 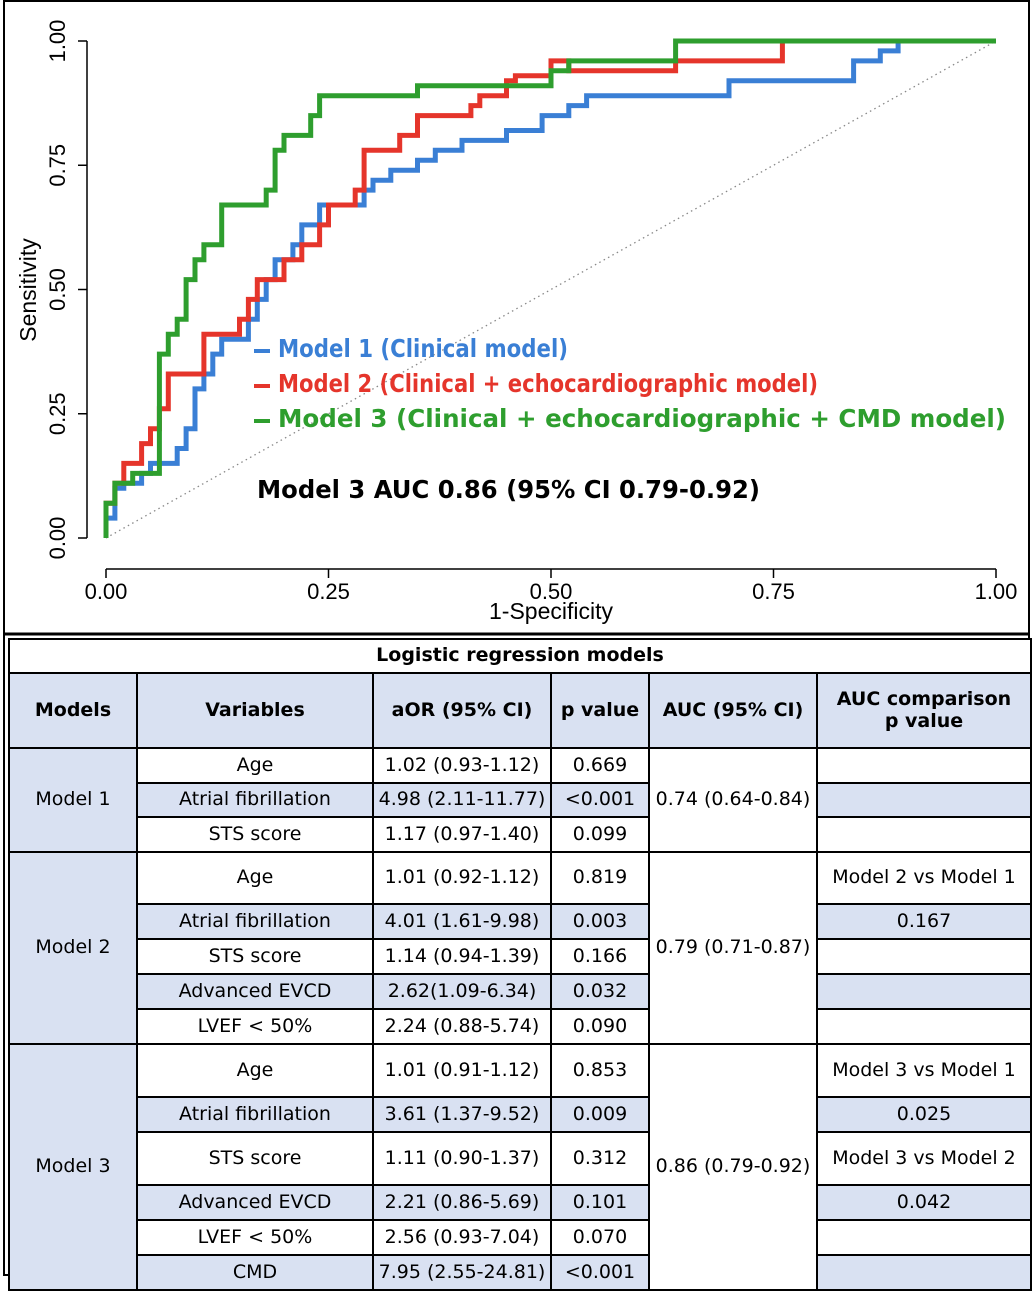 I want to click on aor-cell: 1.14 (0.94-1.39), so click(x=462, y=956).